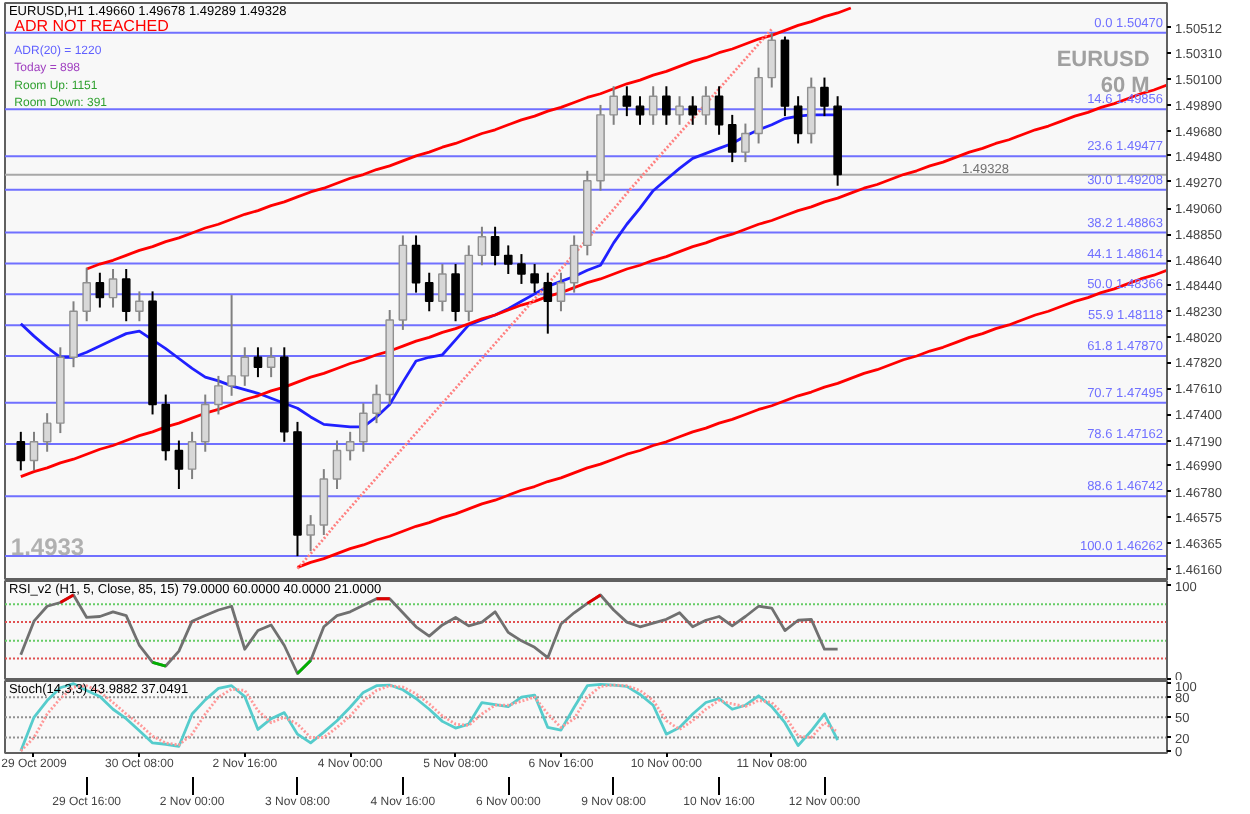 The width and height of the screenshot is (1250, 814). What do you see at coordinates (429, 634) in the screenshot?
I see `line-series` at bounding box center [429, 634].